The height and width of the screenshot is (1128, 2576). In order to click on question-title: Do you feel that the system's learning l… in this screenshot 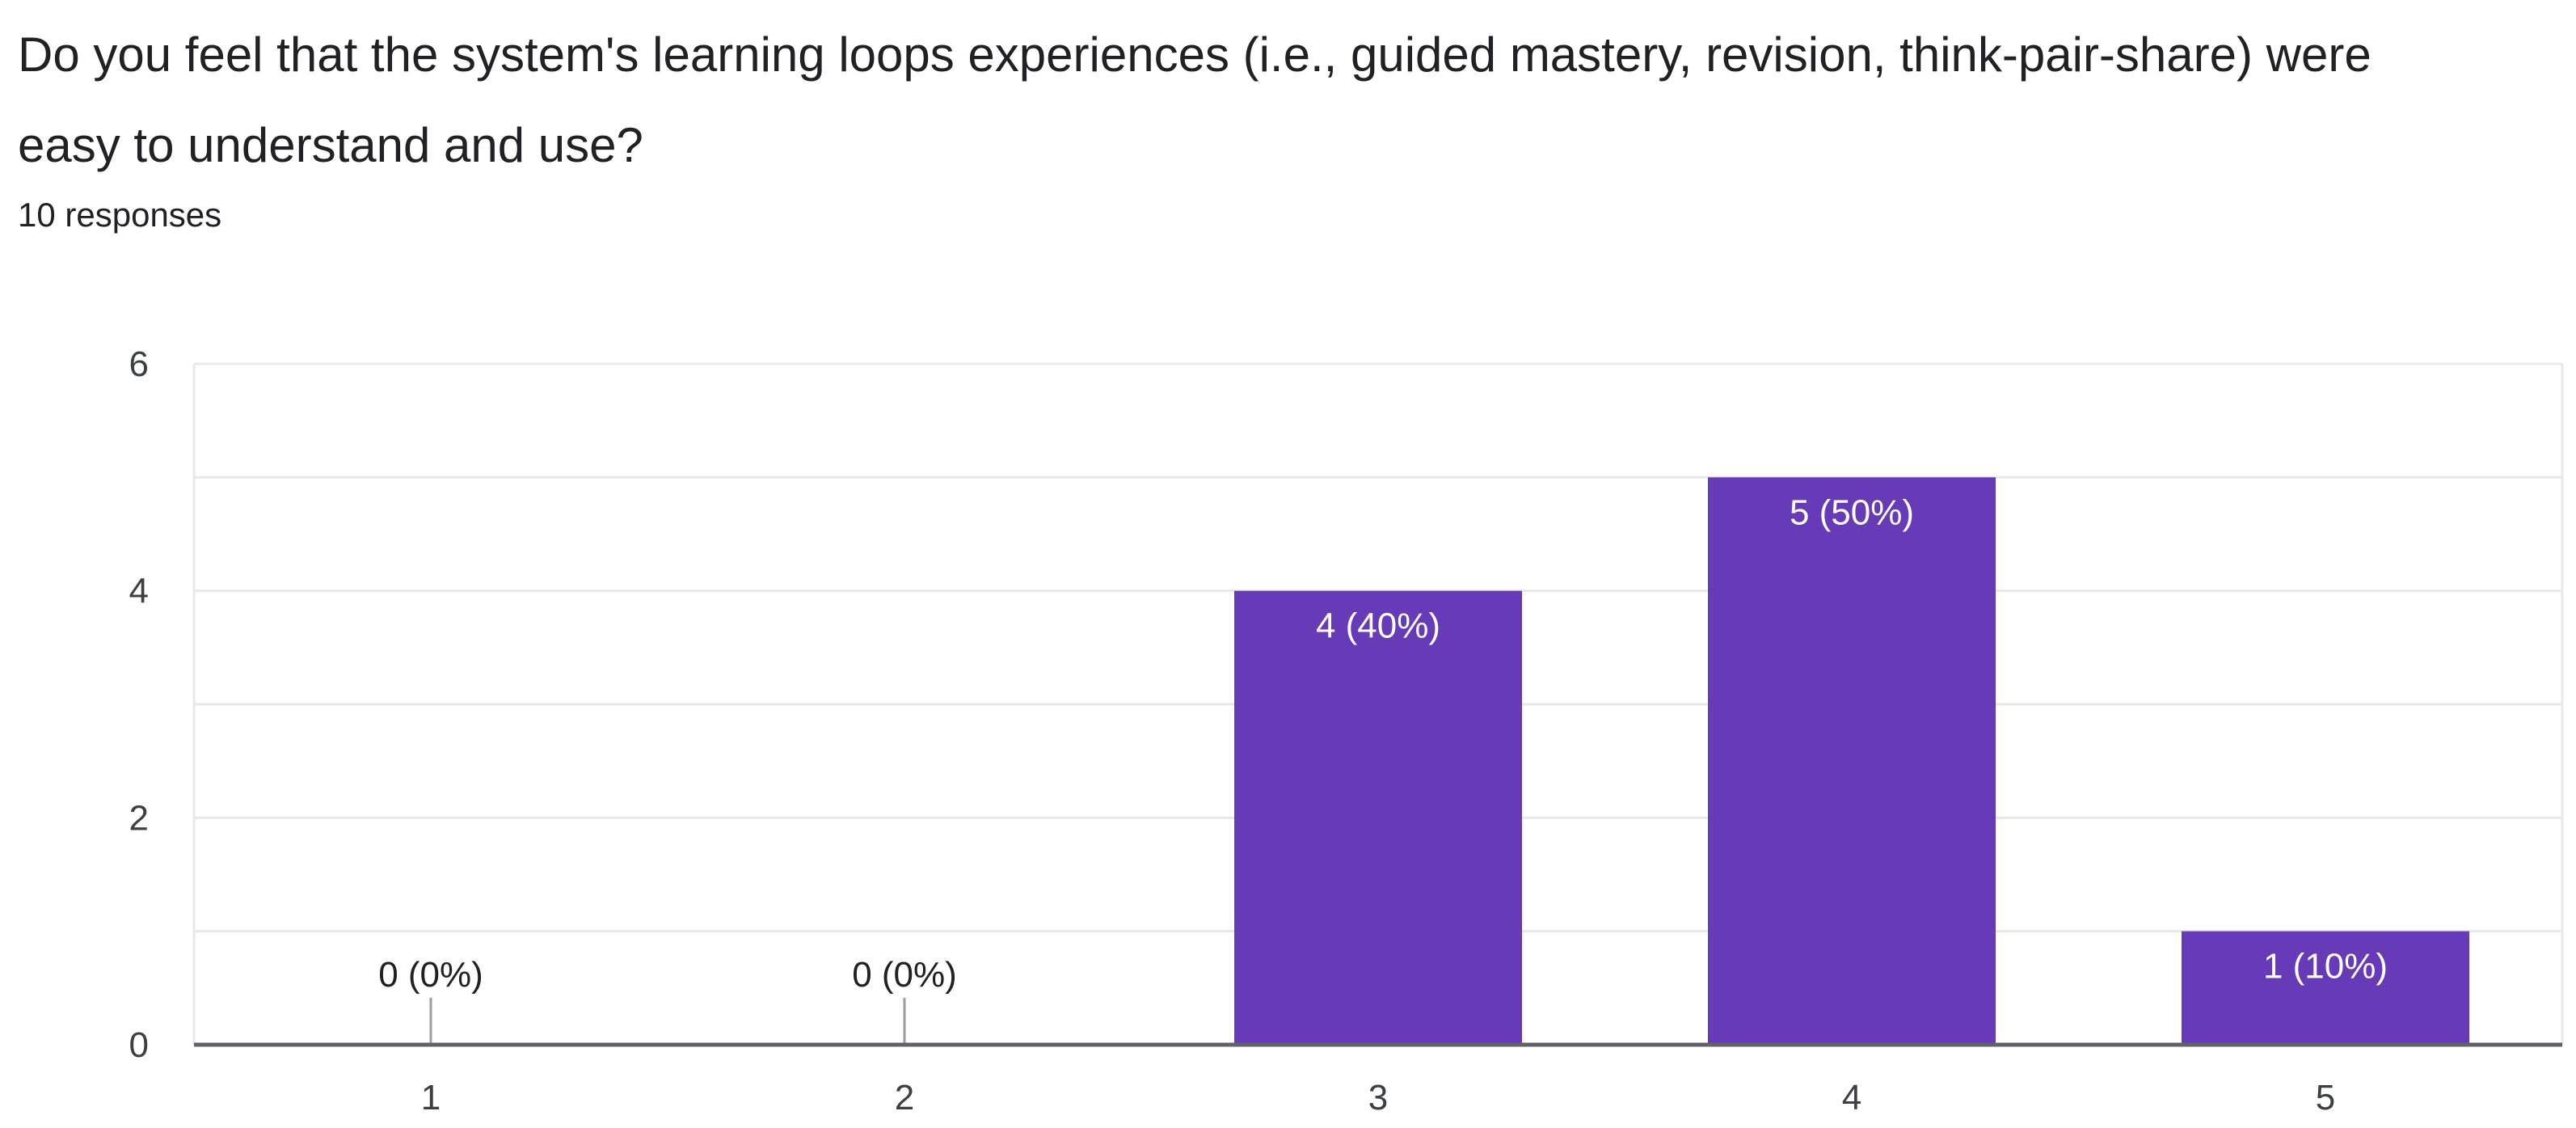, I will do `click(1195, 99)`.